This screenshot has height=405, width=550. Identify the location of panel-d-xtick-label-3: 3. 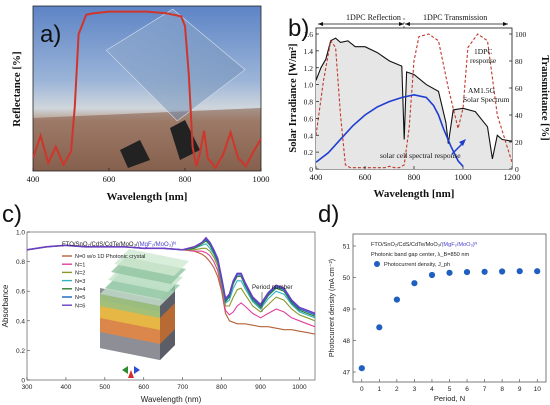
(415, 389).